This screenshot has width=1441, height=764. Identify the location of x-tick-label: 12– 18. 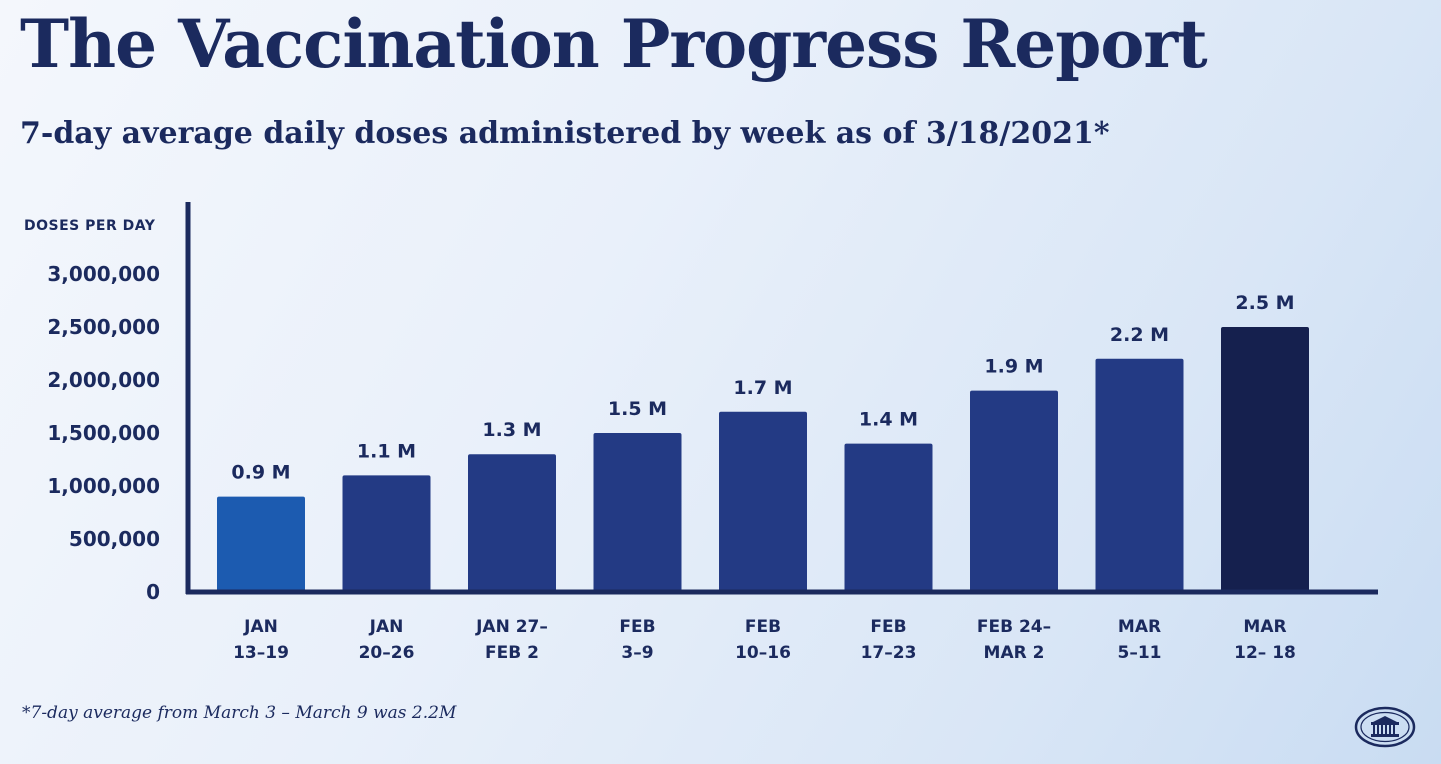
(1265, 653).